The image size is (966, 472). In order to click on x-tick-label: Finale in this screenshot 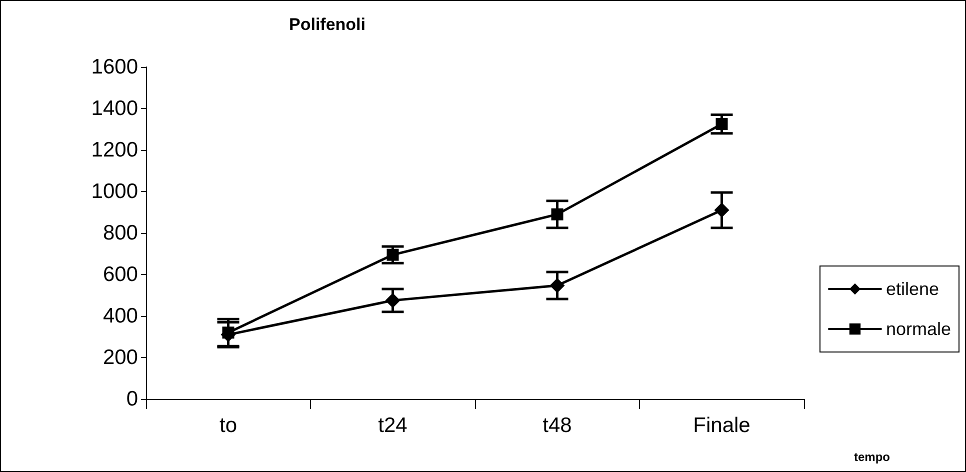, I will do `click(721, 425)`.